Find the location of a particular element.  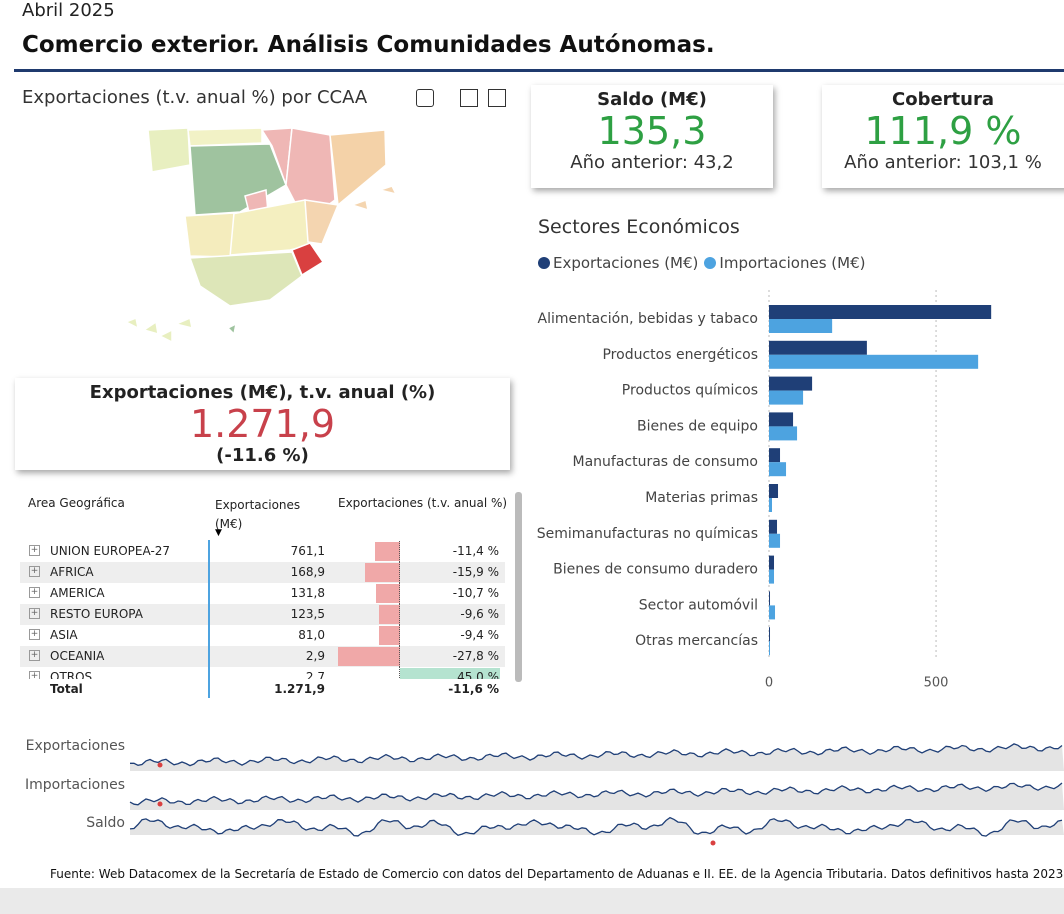

table-row: + ASIA 81,0 -9,4 % is located at coordinates (262, 635).